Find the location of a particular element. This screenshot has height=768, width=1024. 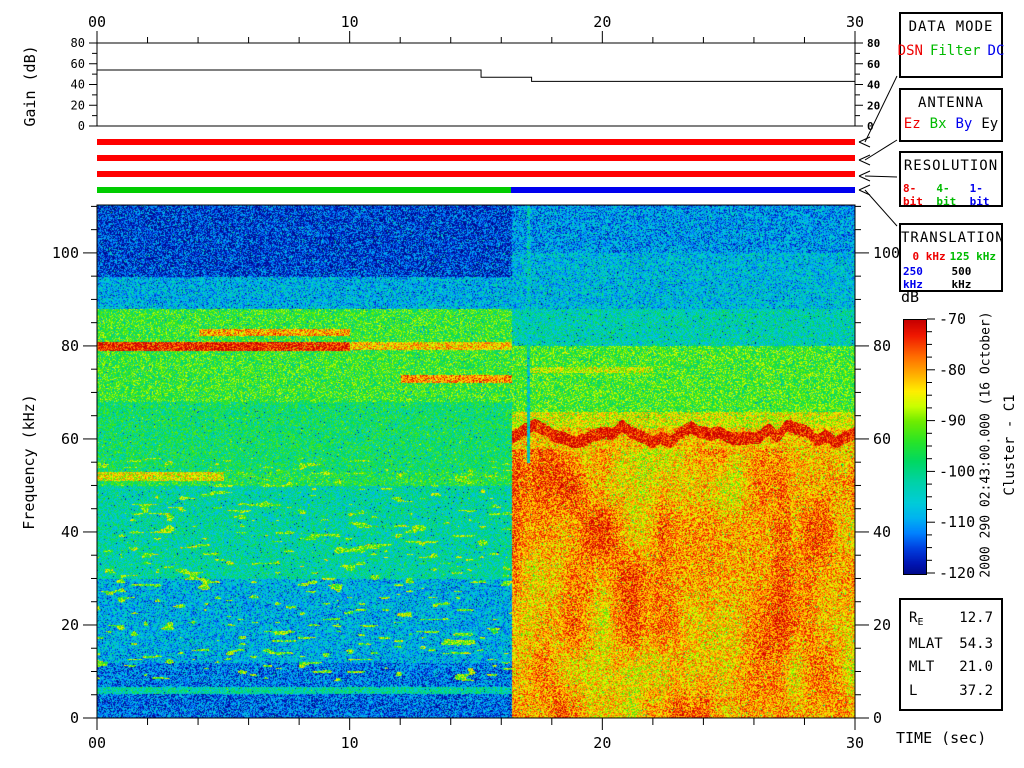

gain-top-tick-label: 30 is located at coordinates (855, 22).